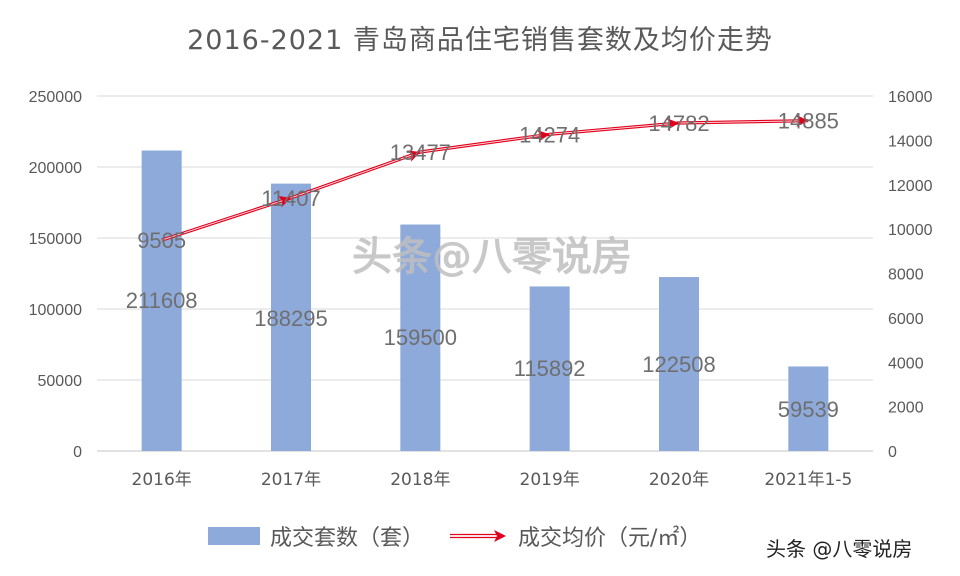  Describe the element at coordinates (55, 168) in the screenshot. I see `left-axis-tick: 200000` at that location.